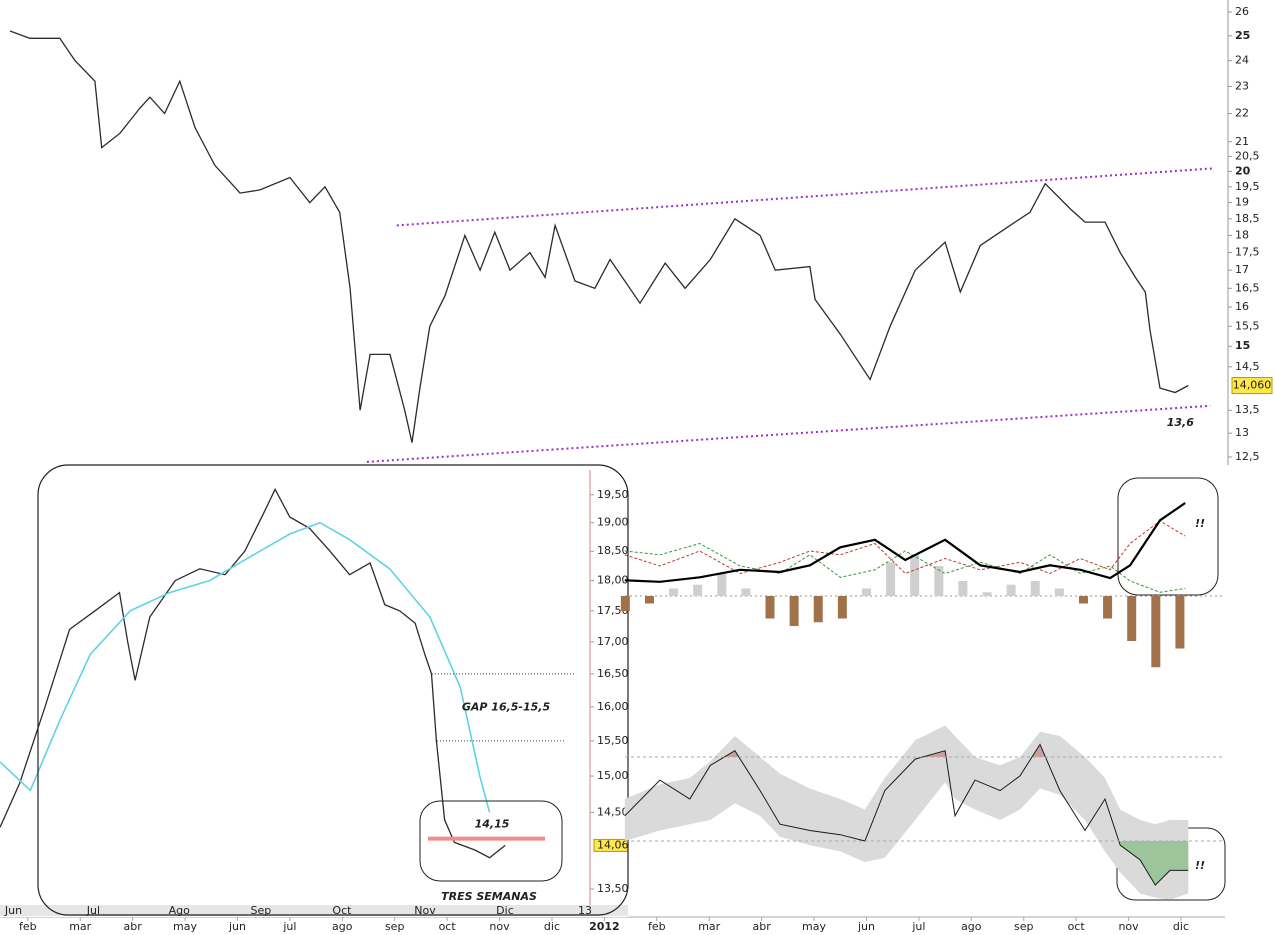  What do you see at coordinates (1247, 218) in the screenshot?
I see `y-tick-label: 18,5` at bounding box center [1247, 218].